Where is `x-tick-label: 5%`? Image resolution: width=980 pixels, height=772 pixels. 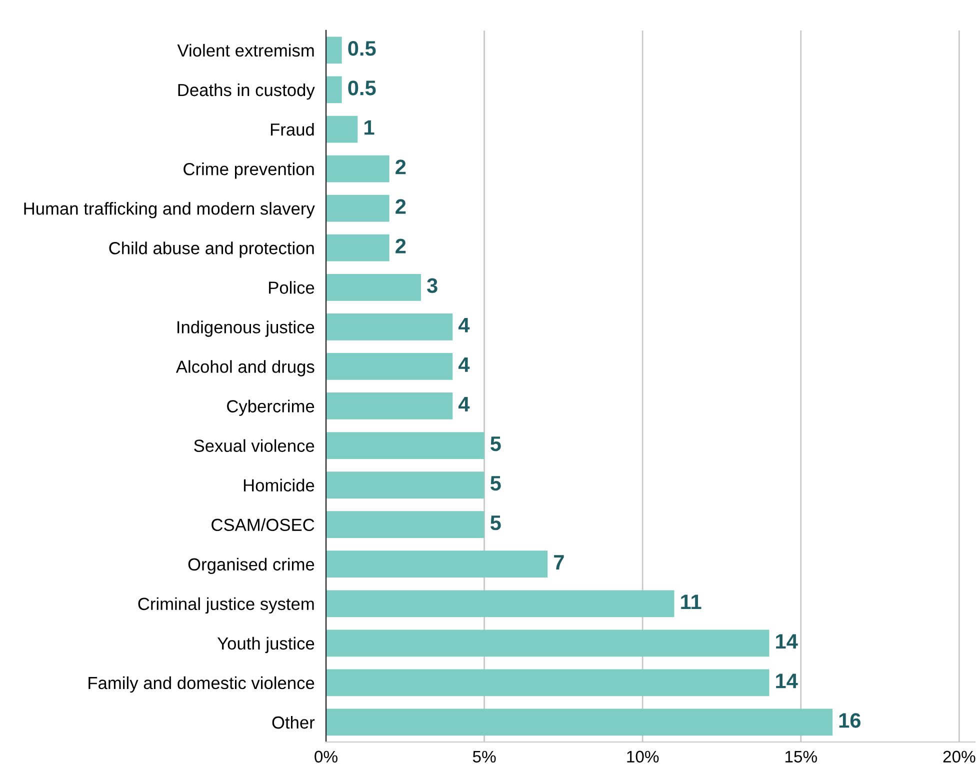 x-tick-label: 5% is located at coordinates (484, 756).